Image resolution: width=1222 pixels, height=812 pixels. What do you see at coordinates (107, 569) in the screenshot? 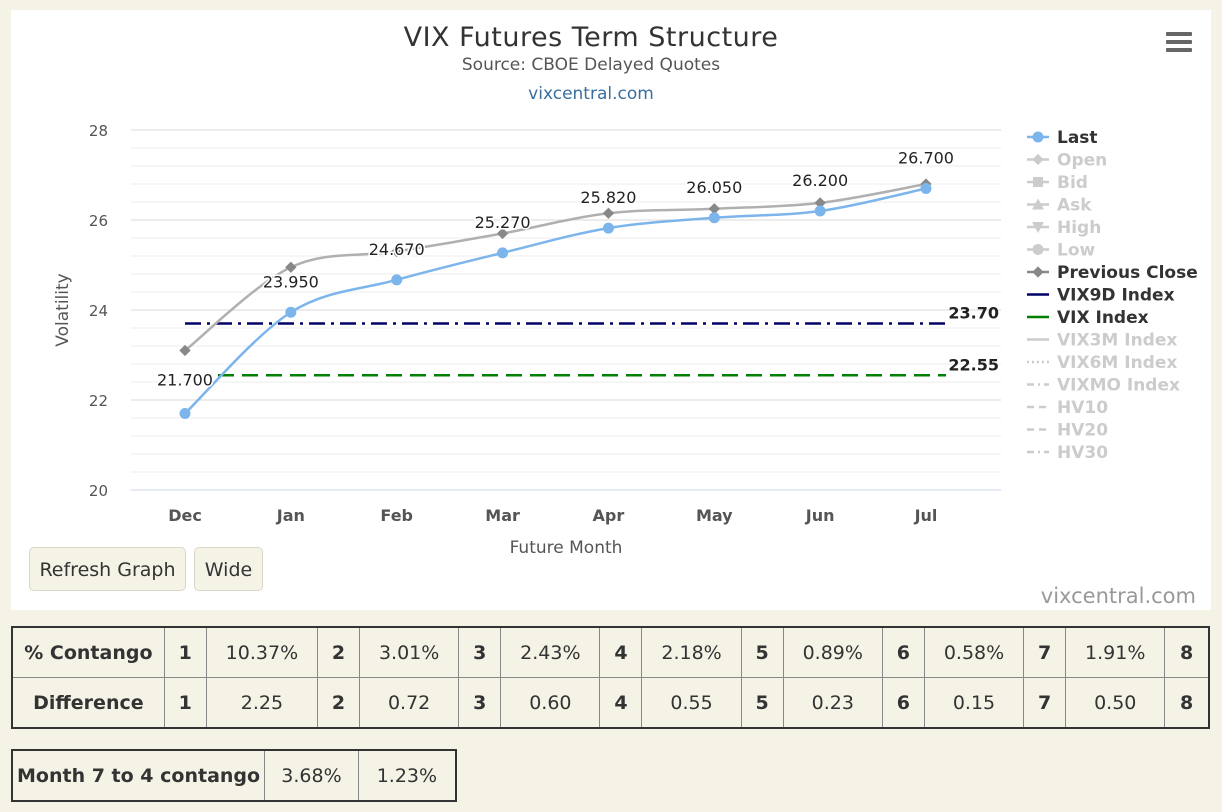
I see `refresh-graph-button: Refresh Graph` at bounding box center [107, 569].